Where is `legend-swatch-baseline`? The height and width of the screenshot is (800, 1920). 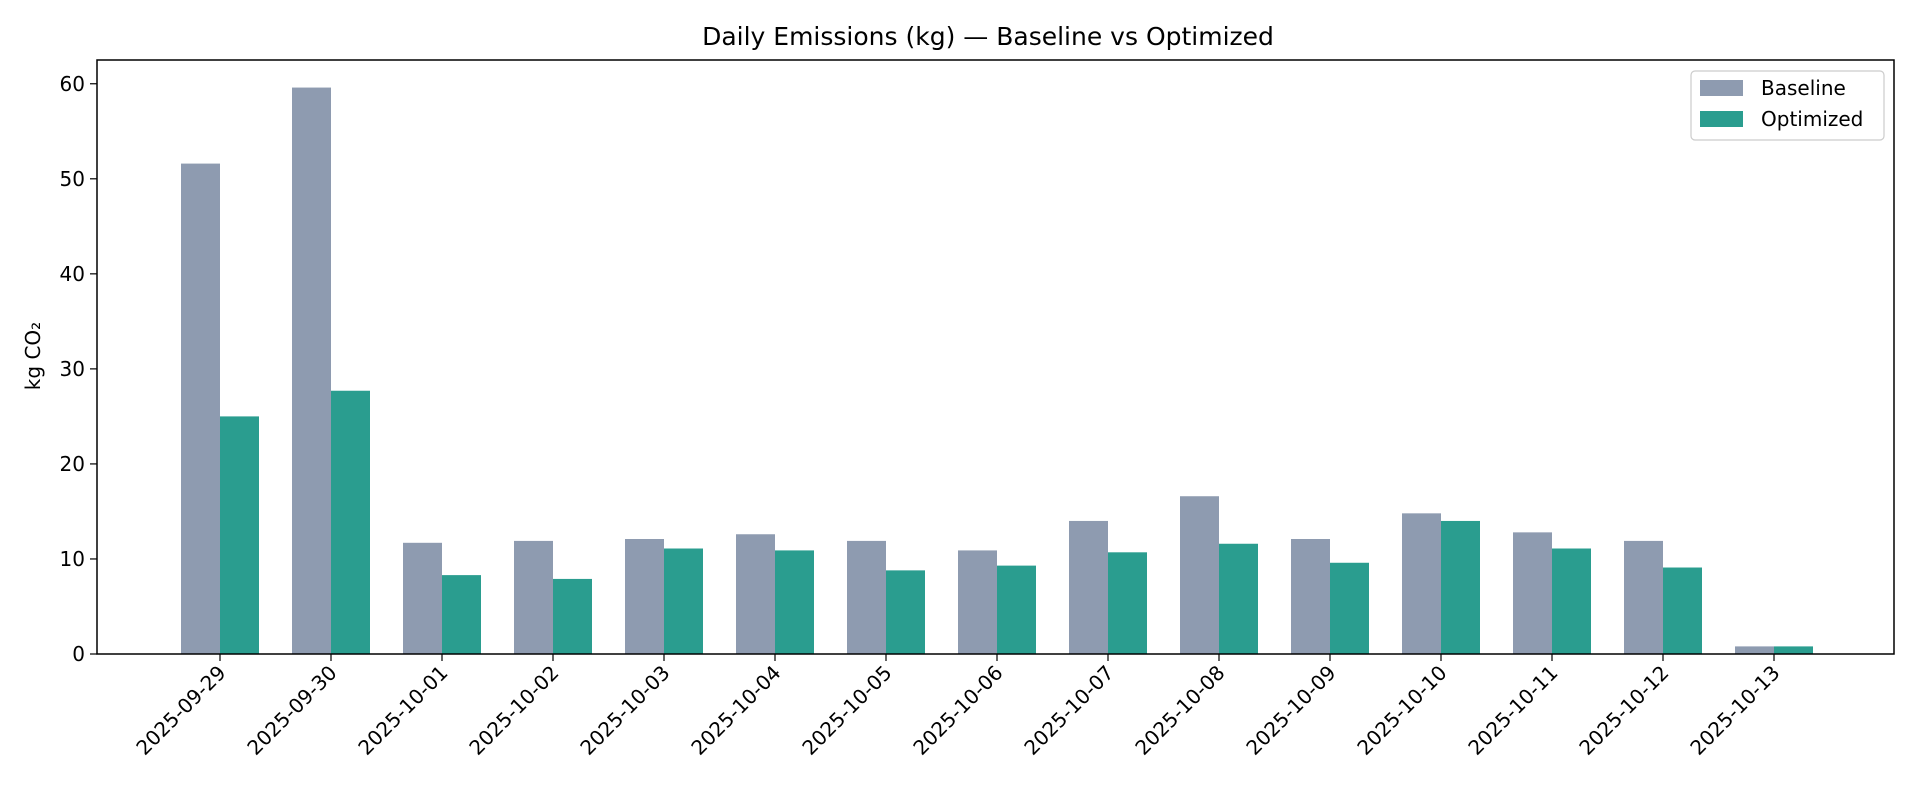 legend-swatch-baseline is located at coordinates (1721, 88).